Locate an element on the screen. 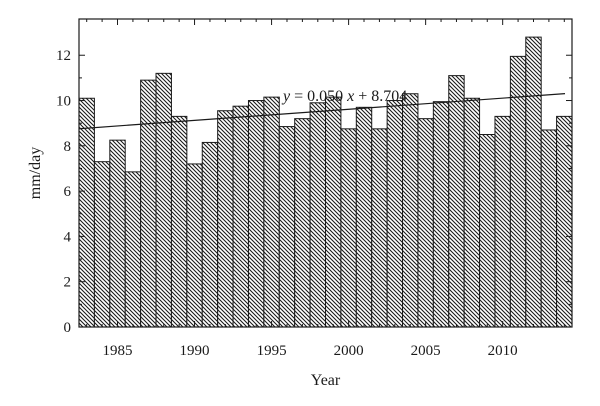 The height and width of the screenshot is (406, 600). bar-1984 is located at coordinates (102, 244).